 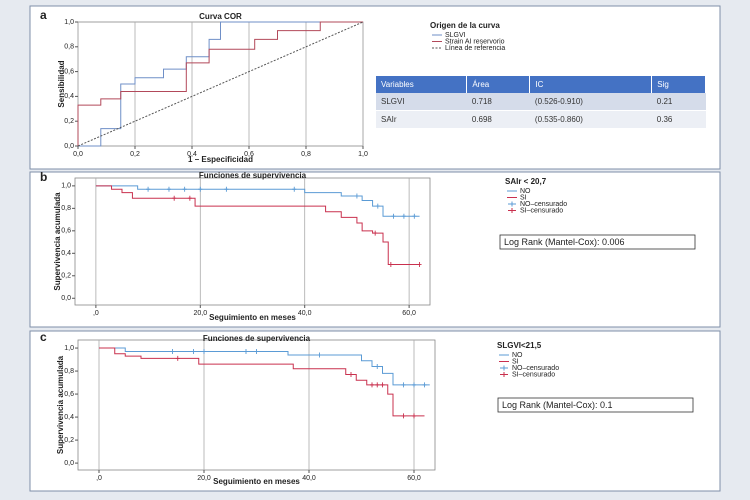 What do you see at coordinates (421, 102) in the screenshot?
I see `cell: SLGVI` at bounding box center [421, 102].